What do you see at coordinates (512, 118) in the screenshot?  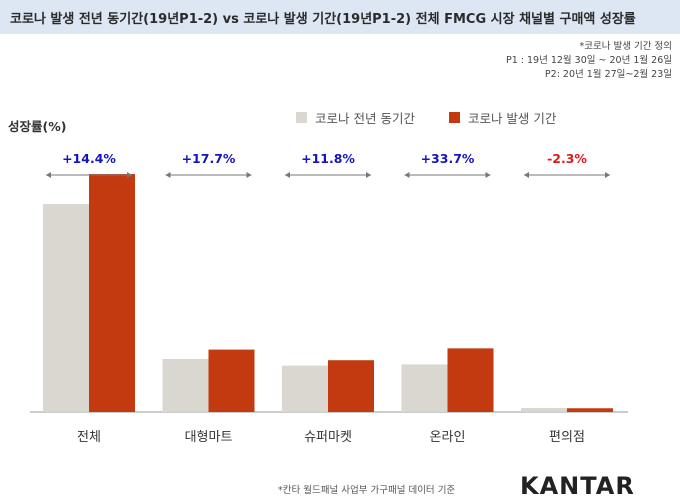 I see `legend-label-covid: 코로나 발생 기간` at bounding box center [512, 118].